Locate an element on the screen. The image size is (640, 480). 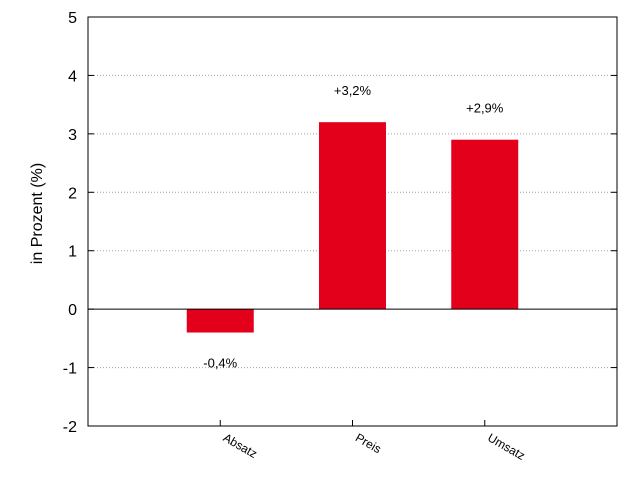
y-tick-label: 4 is located at coordinates (72, 76).